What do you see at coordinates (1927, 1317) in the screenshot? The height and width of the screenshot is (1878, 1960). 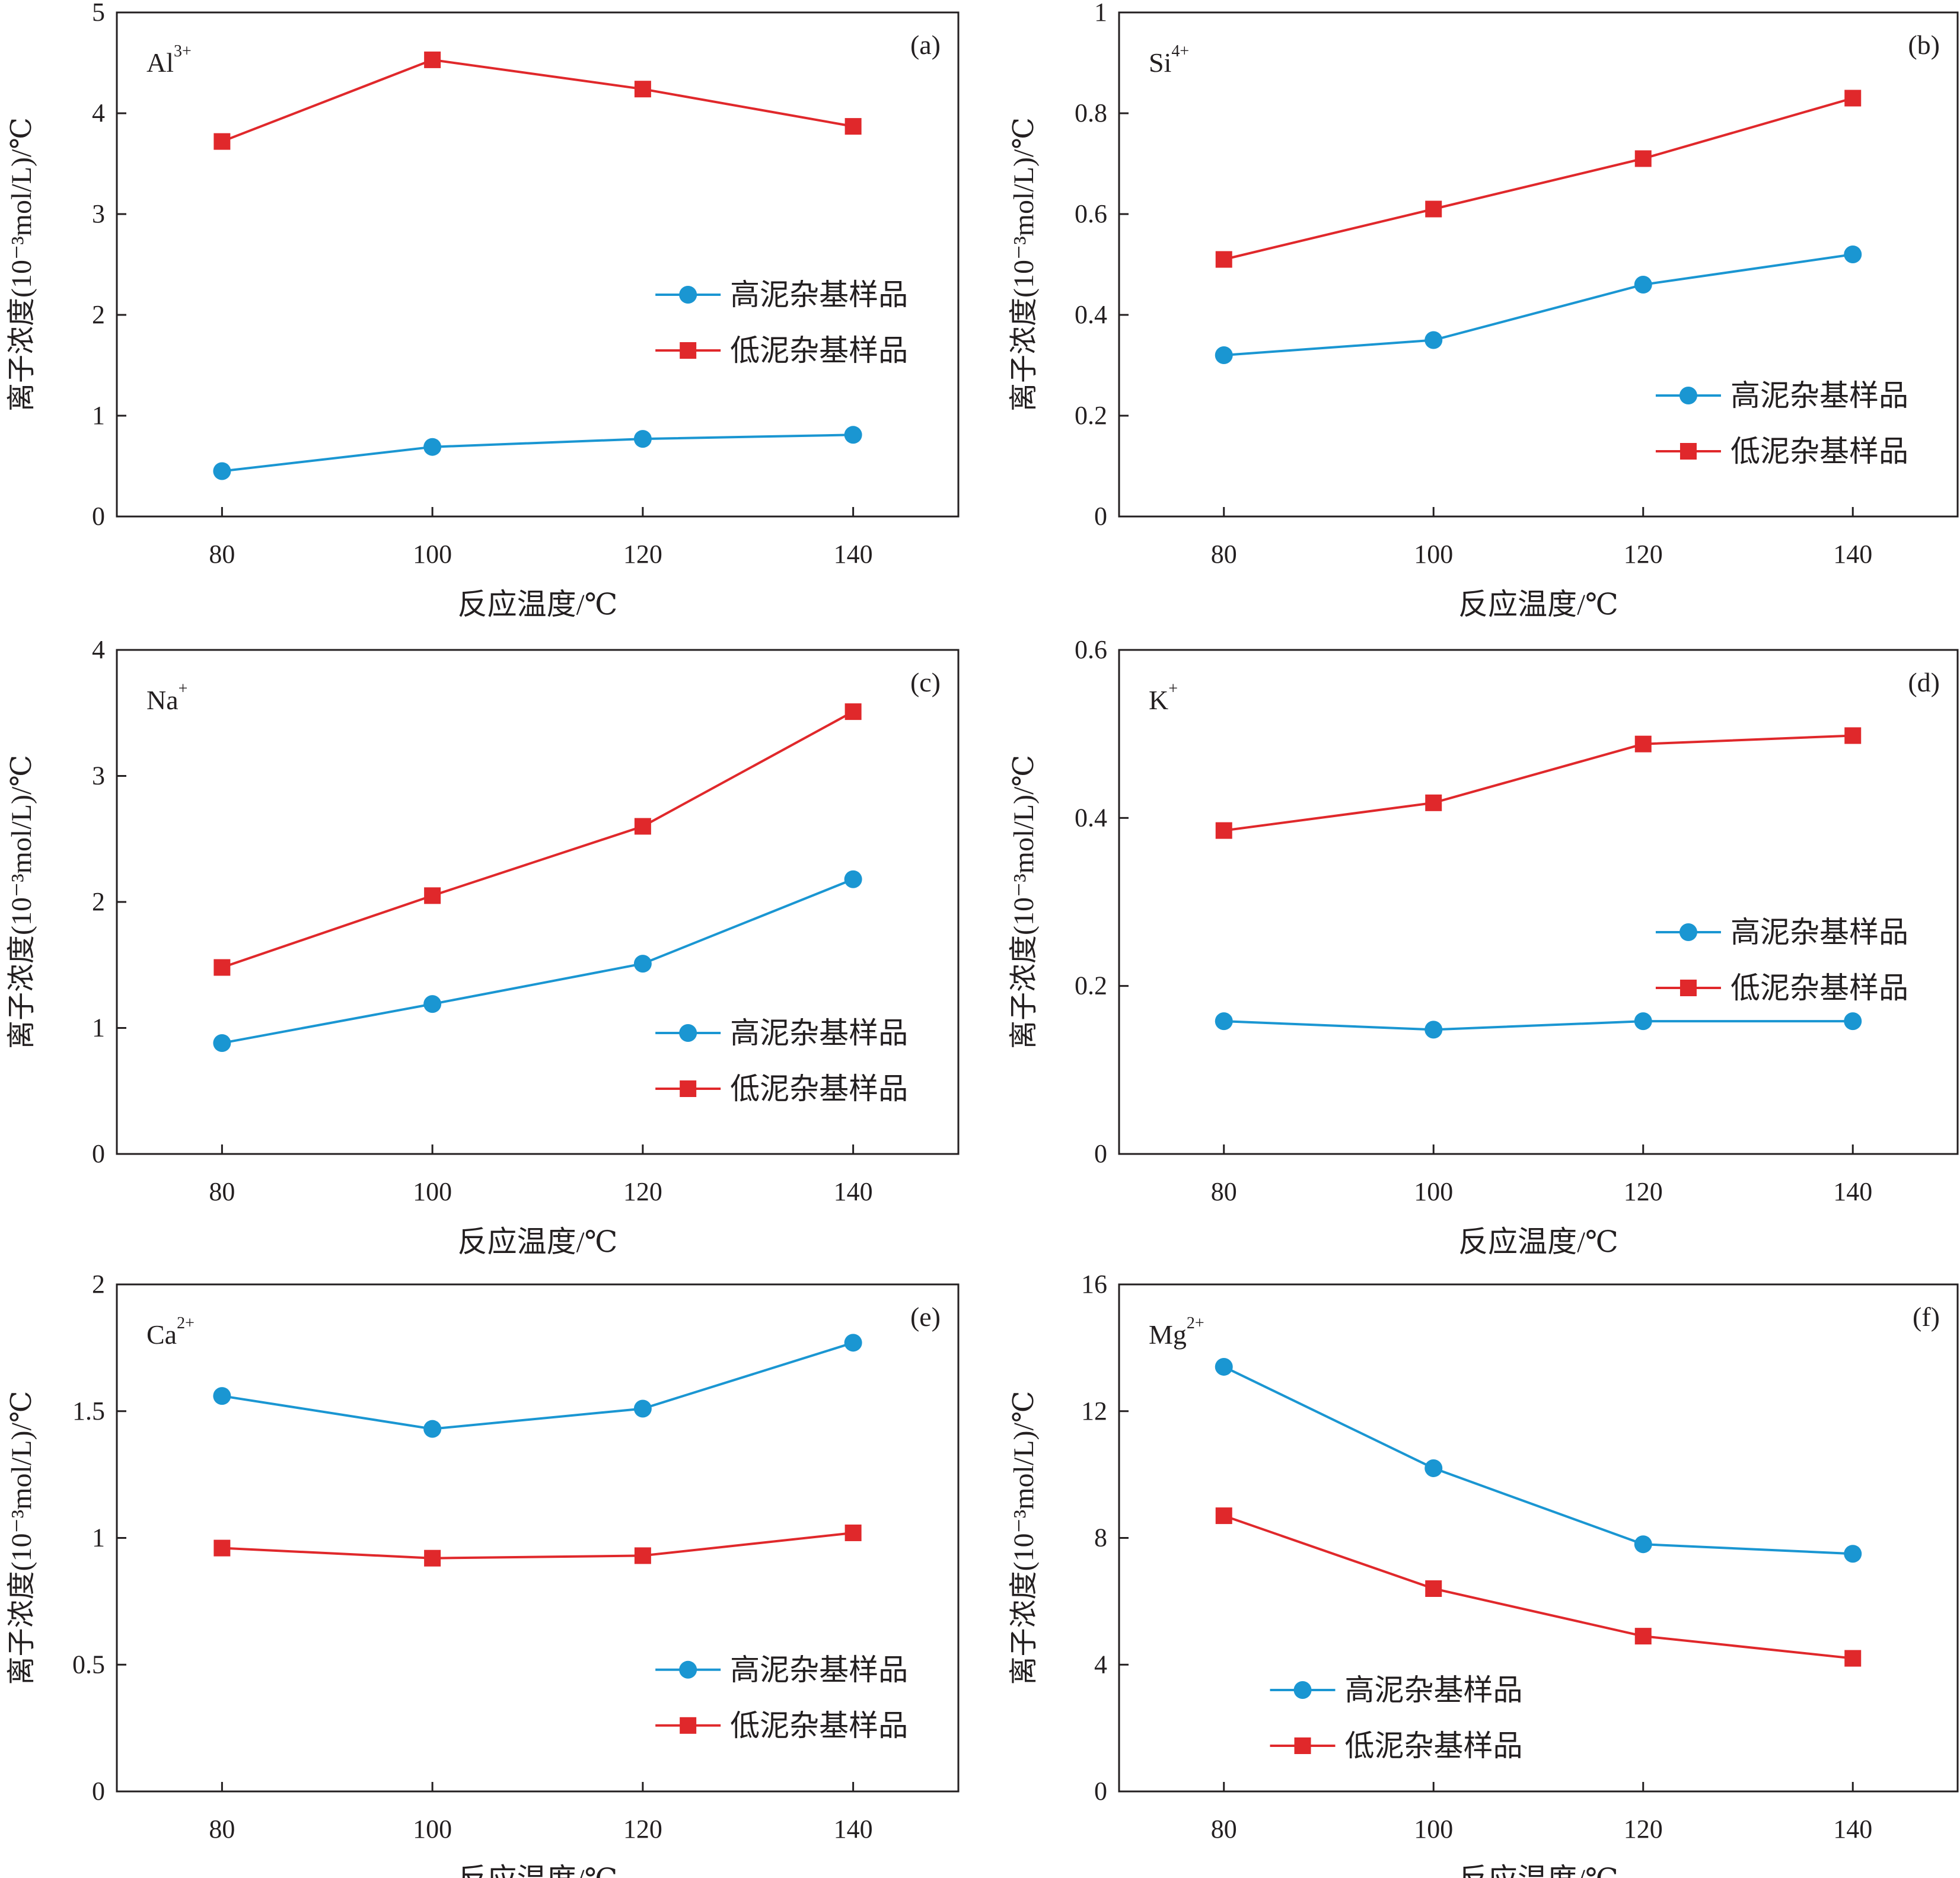 I see `panel-label: (f)` at bounding box center [1927, 1317].